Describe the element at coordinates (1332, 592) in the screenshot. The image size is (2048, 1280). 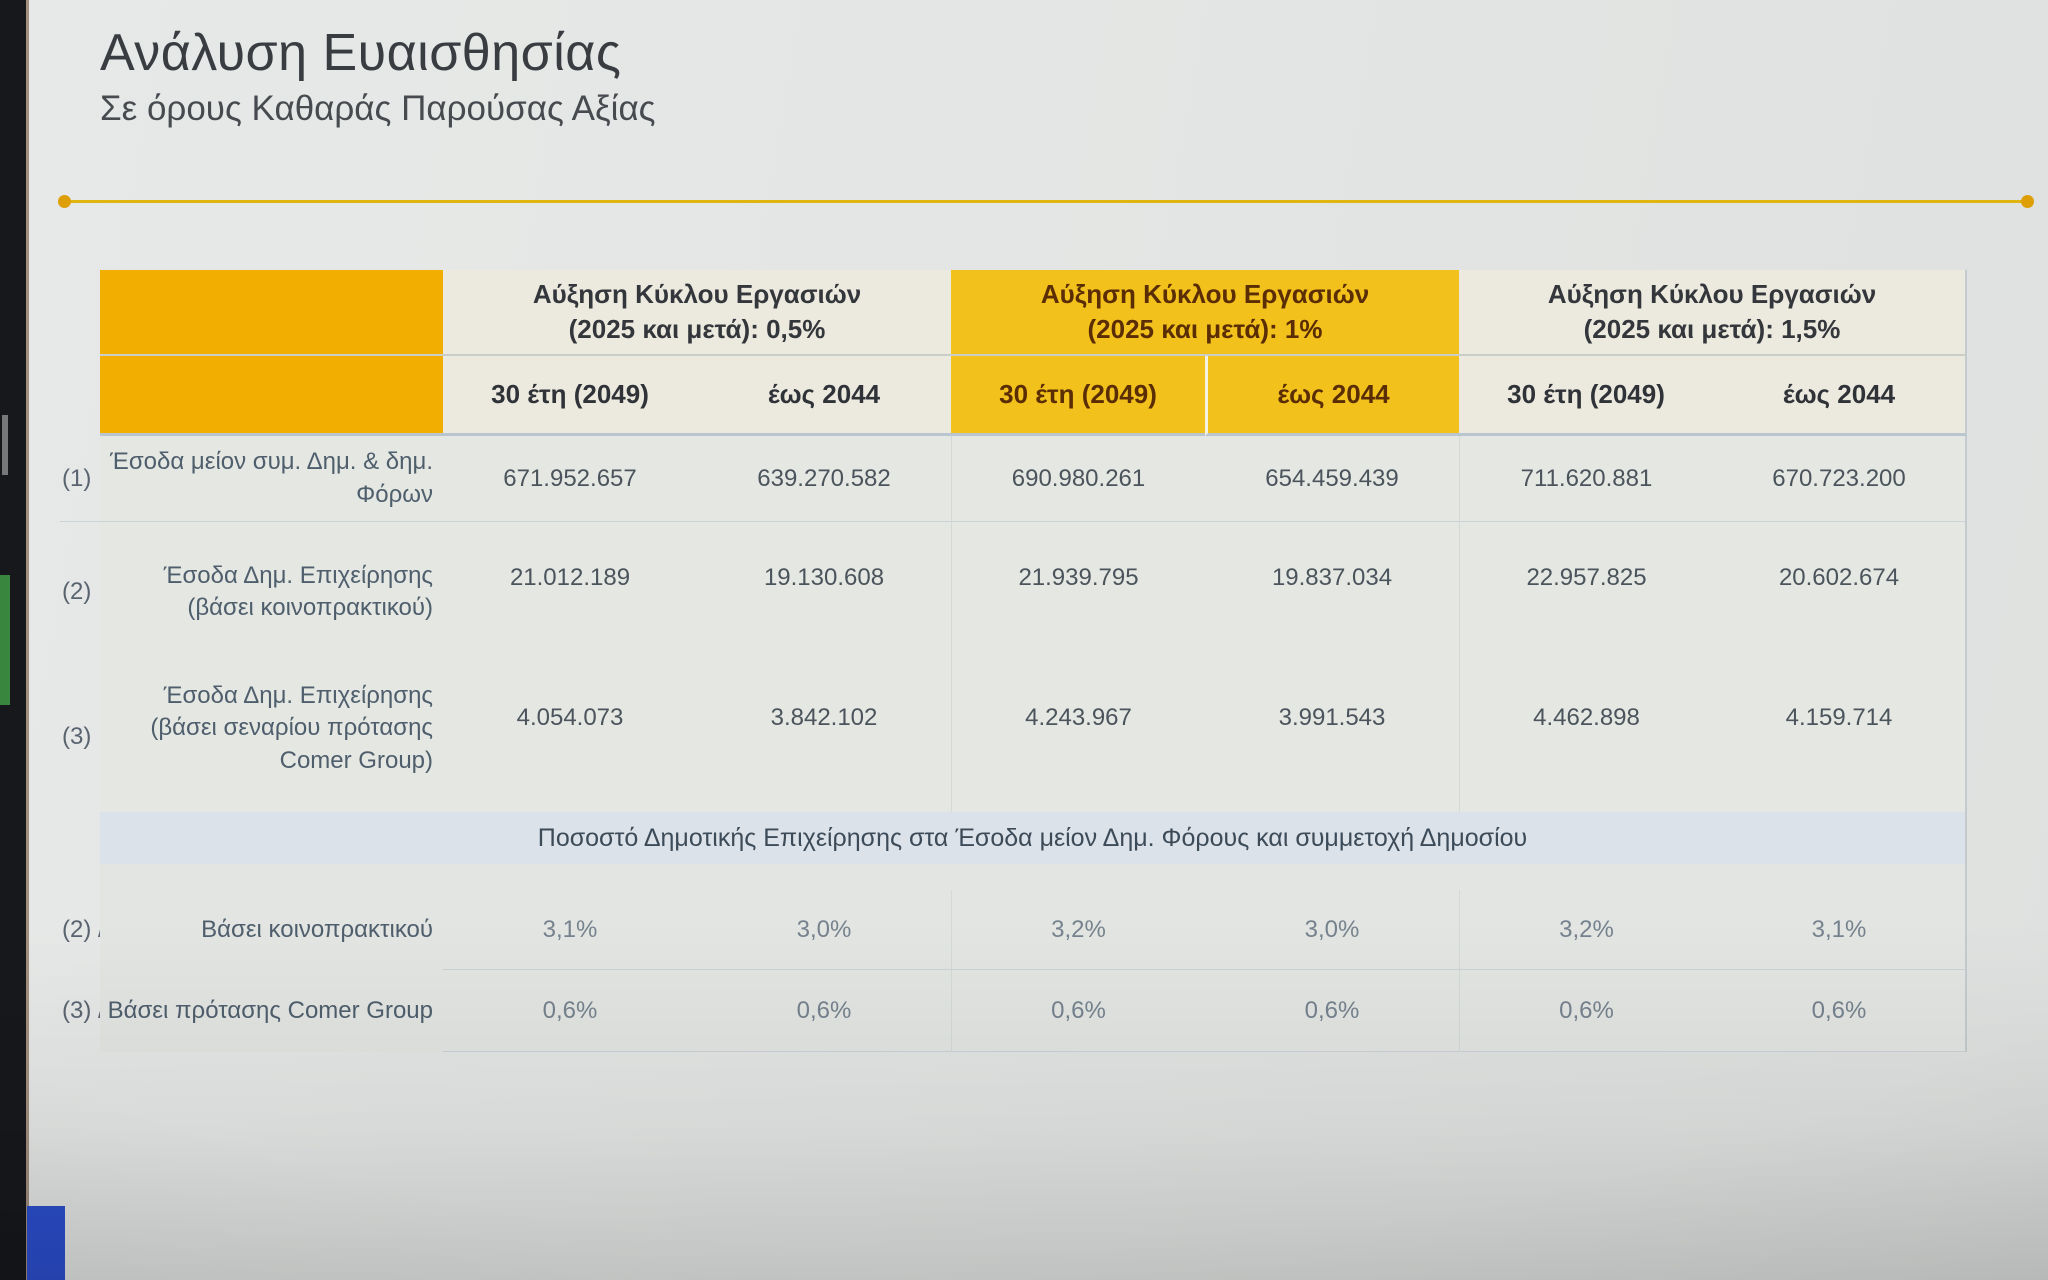
I see `row2-value-4: 19.837.034` at that location.